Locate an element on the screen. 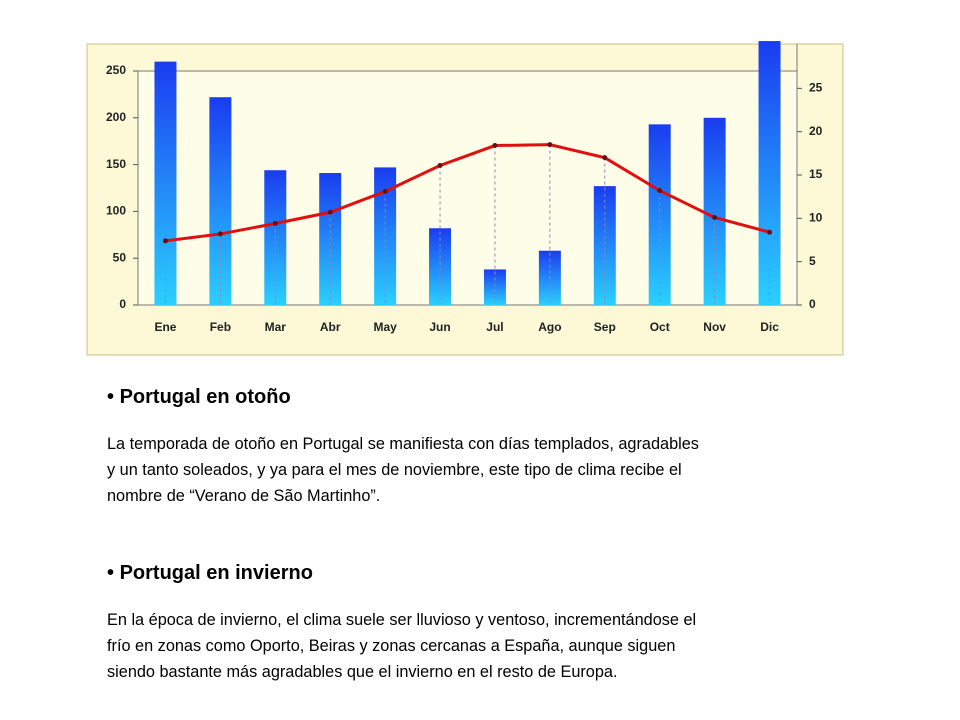  x-tick-label: Ene is located at coordinates (165, 327).